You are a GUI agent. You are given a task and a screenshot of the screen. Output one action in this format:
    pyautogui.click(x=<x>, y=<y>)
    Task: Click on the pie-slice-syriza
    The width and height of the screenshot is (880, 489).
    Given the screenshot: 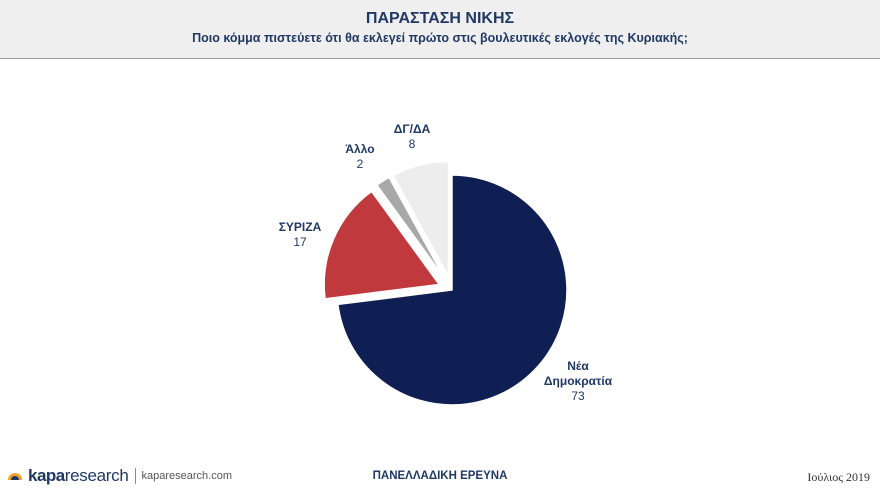 What is the action you would take?
    pyautogui.click(x=382, y=245)
    